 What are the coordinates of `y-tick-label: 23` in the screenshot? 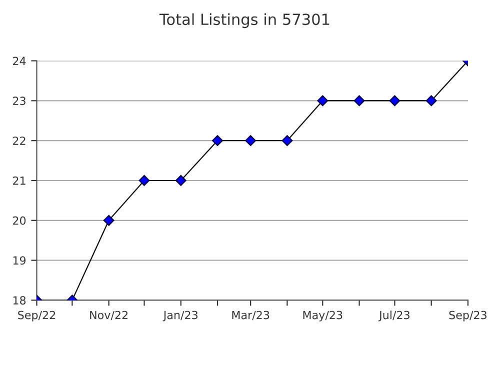 It's located at (19, 101).